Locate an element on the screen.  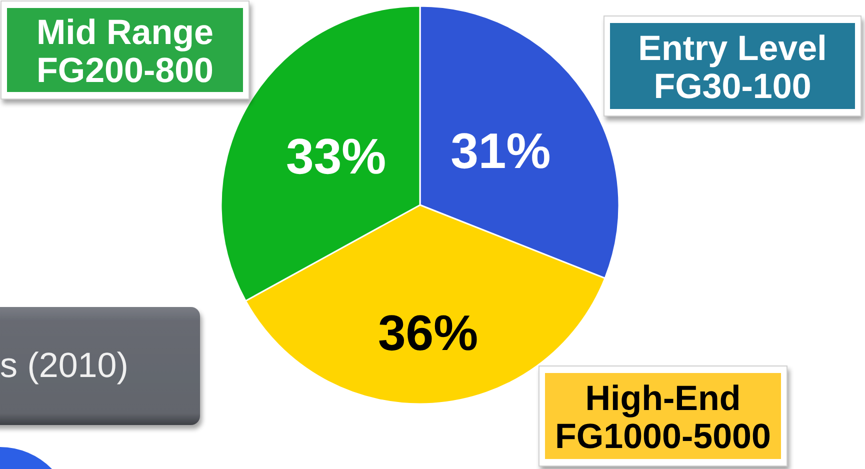
slice-label: Mid Range FG200-800 is located at coordinates (125, 51).